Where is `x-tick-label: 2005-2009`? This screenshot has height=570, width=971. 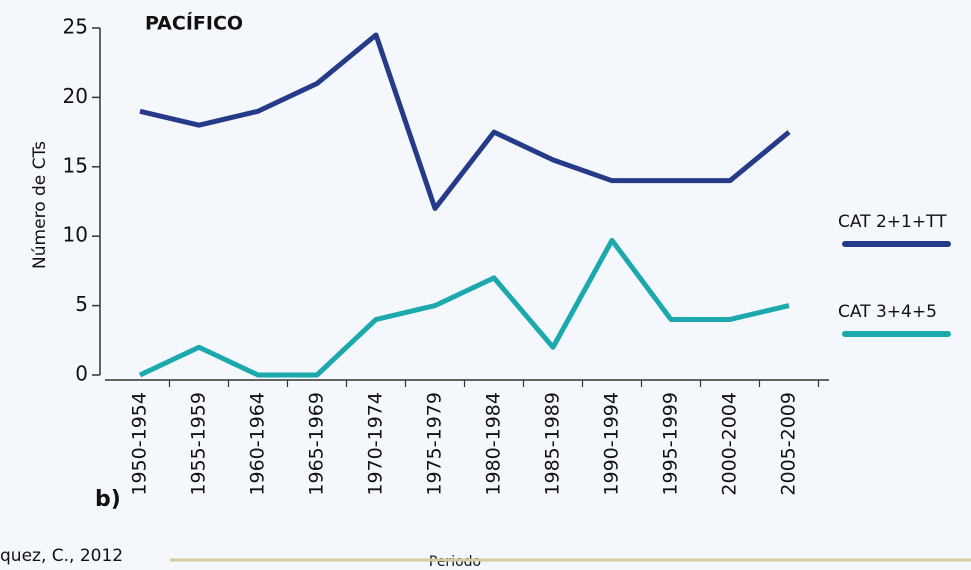
x-tick-label: 2005-2009 is located at coordinates (789, 444).